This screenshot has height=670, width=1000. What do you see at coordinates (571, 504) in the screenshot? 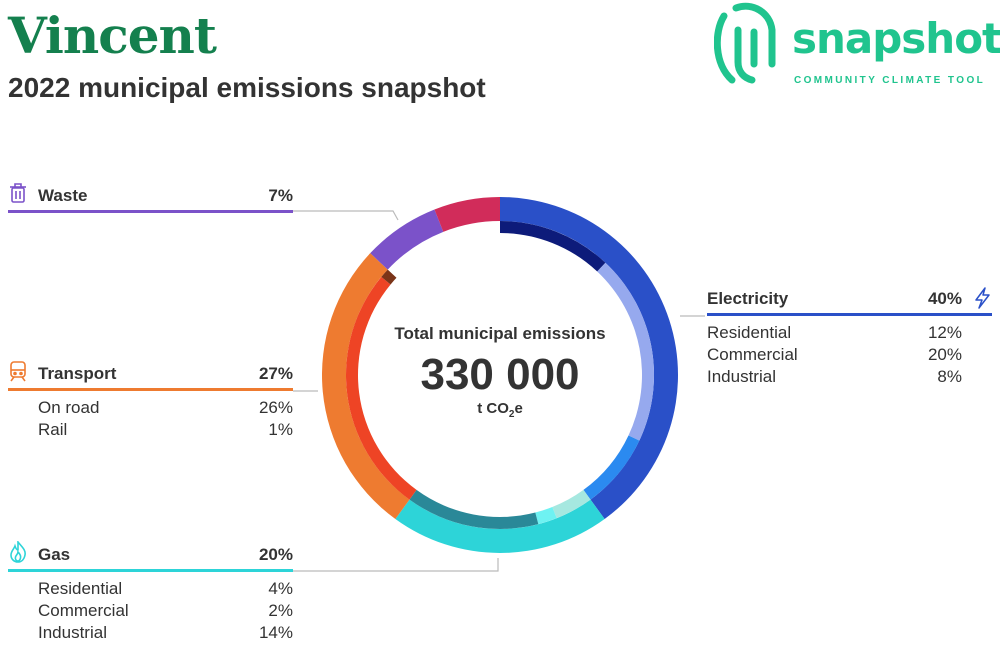
I see `donut-subslice-gas-residential` at bounding box center [571, 504].